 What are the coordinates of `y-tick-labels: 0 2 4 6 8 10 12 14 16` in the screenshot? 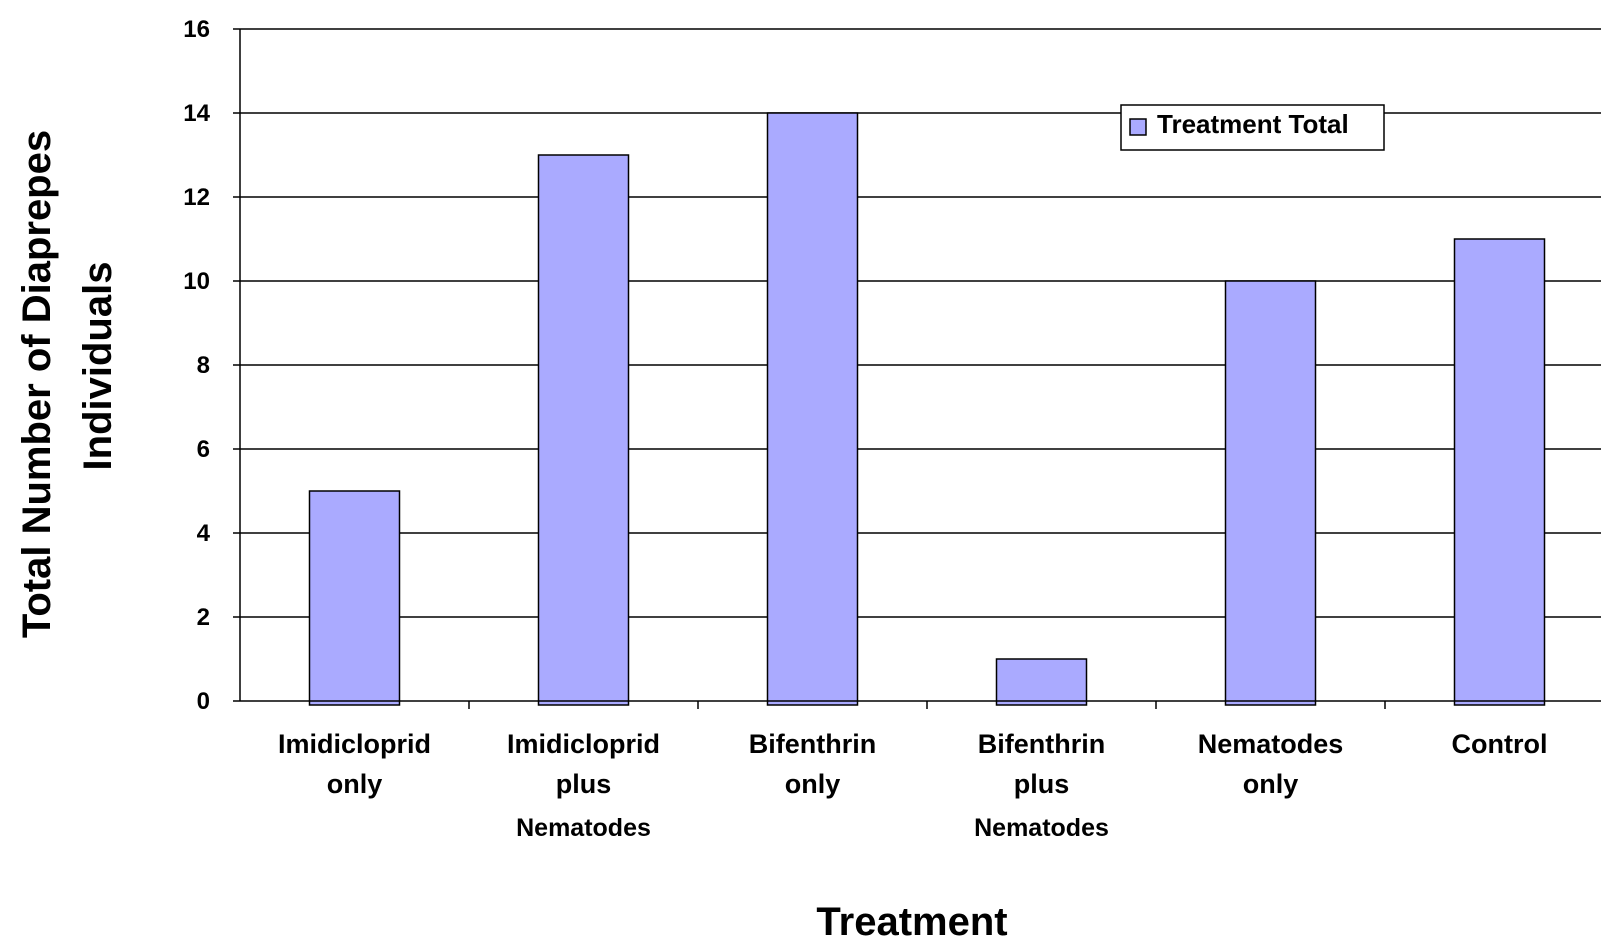 It's located at (196, 365).